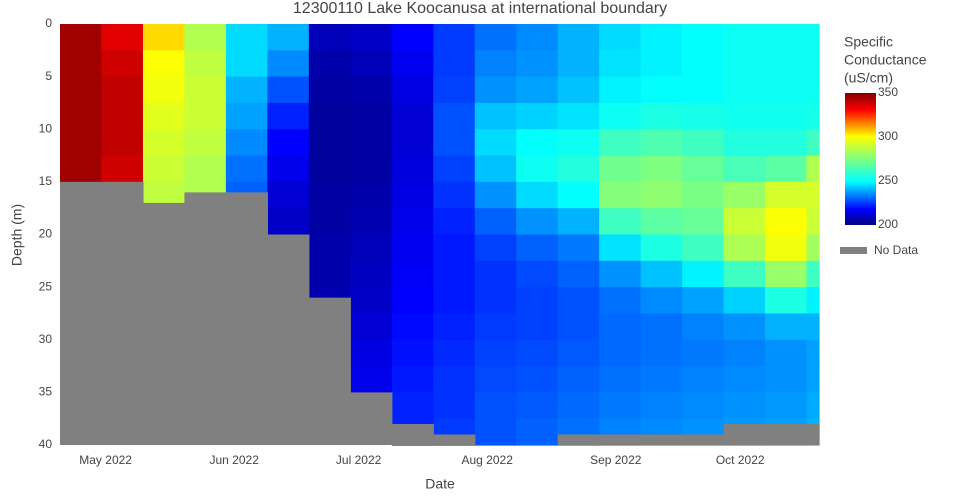  I want to click on colorbar-title: (uS/cm), so click(868, 78).